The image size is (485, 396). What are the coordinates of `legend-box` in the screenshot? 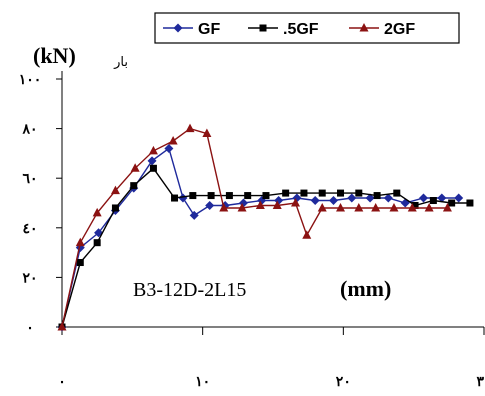 It's located at (307, 28).